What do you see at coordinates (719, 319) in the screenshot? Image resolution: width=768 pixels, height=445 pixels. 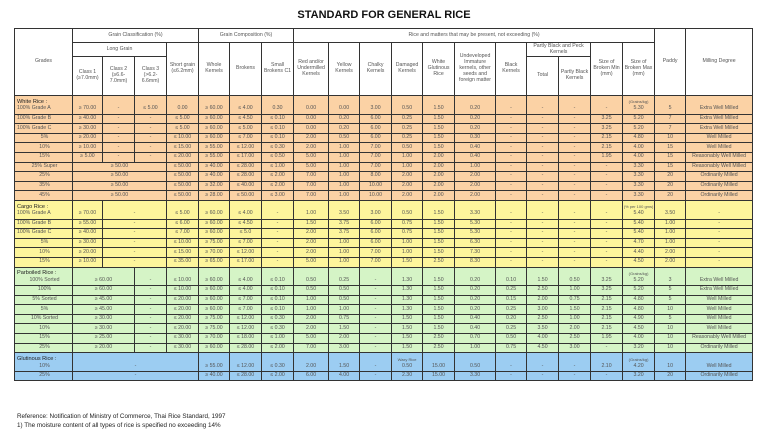 I see `value-cell: Well Milled` at bounding box center [719, 319].